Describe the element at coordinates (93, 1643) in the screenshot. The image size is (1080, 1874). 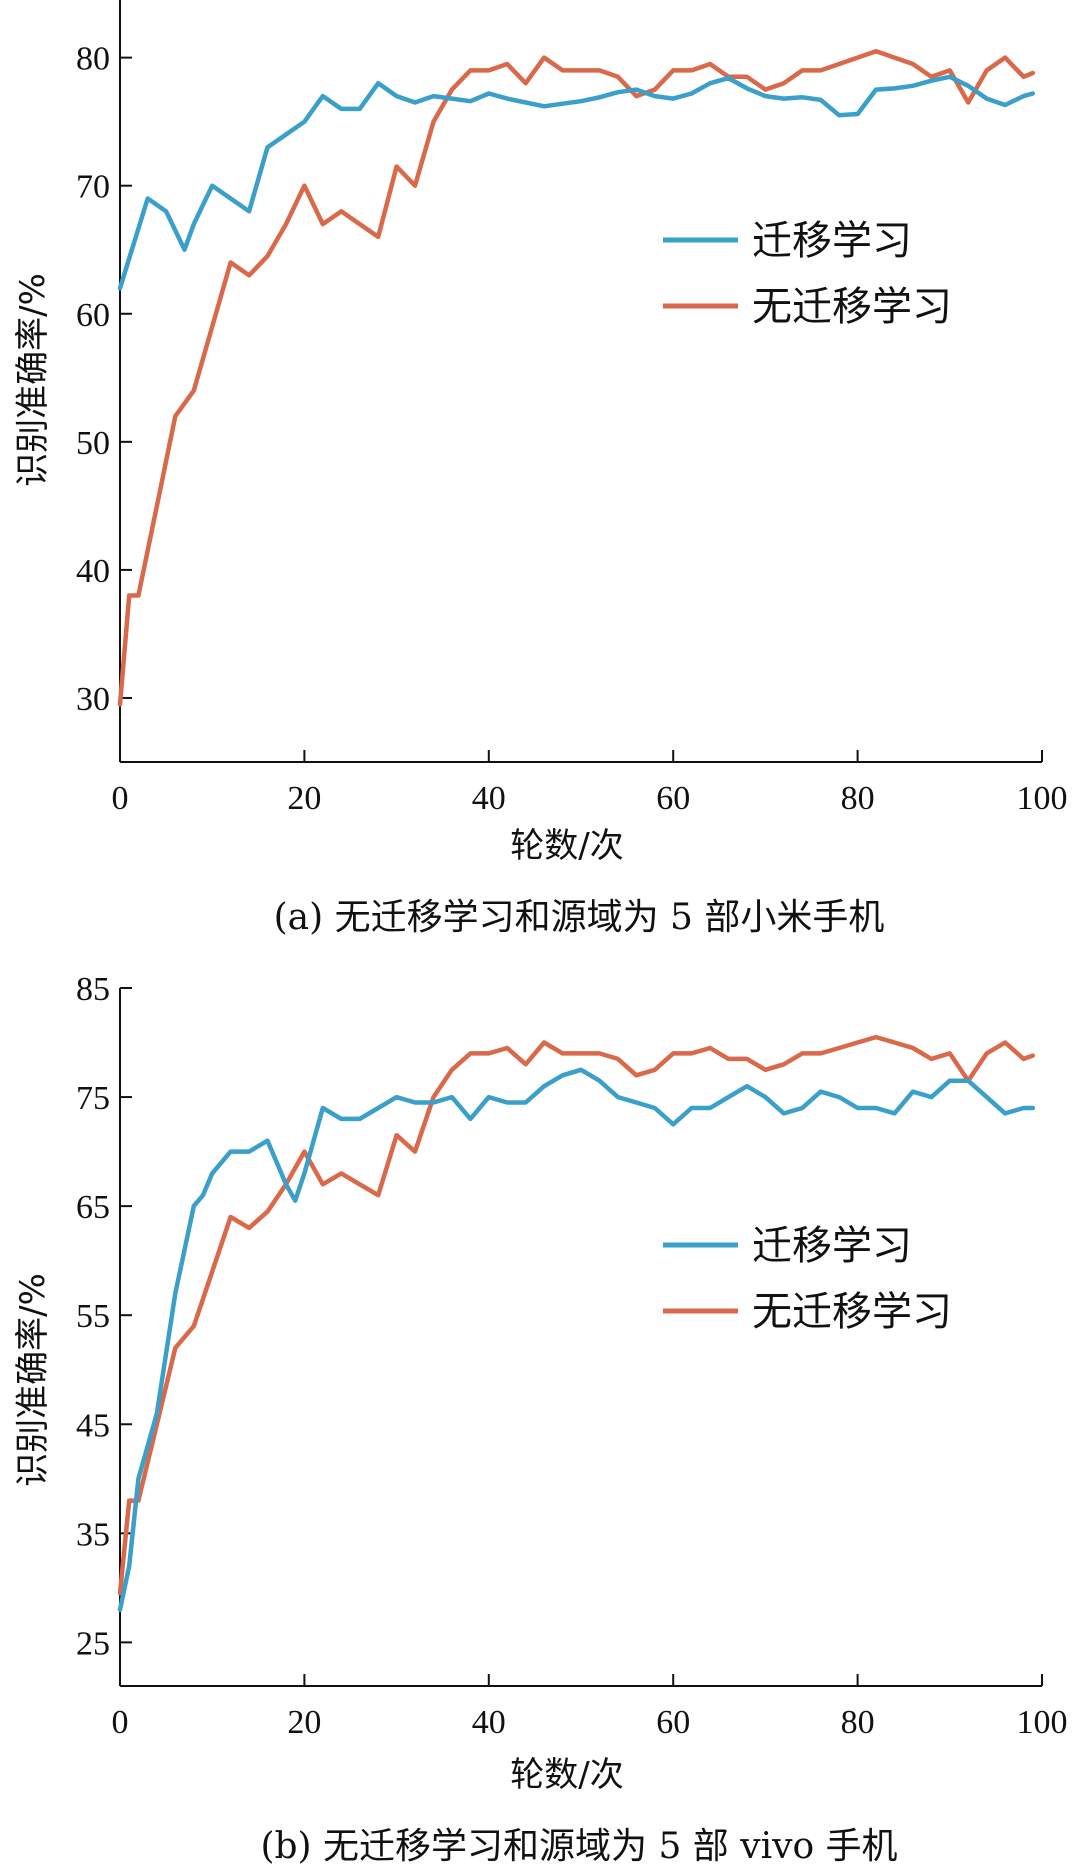
I see `y-tick-label-b-25: 25` at that location.